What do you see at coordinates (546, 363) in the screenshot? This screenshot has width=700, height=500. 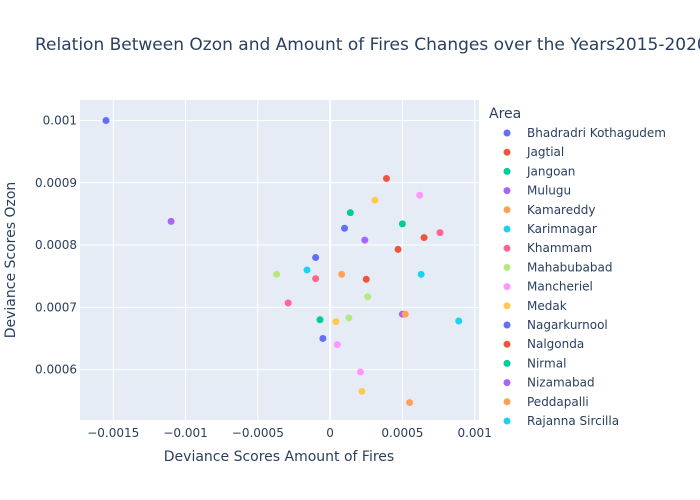 I see `legend-label: Nirmal` at bounding box center [546, 363].